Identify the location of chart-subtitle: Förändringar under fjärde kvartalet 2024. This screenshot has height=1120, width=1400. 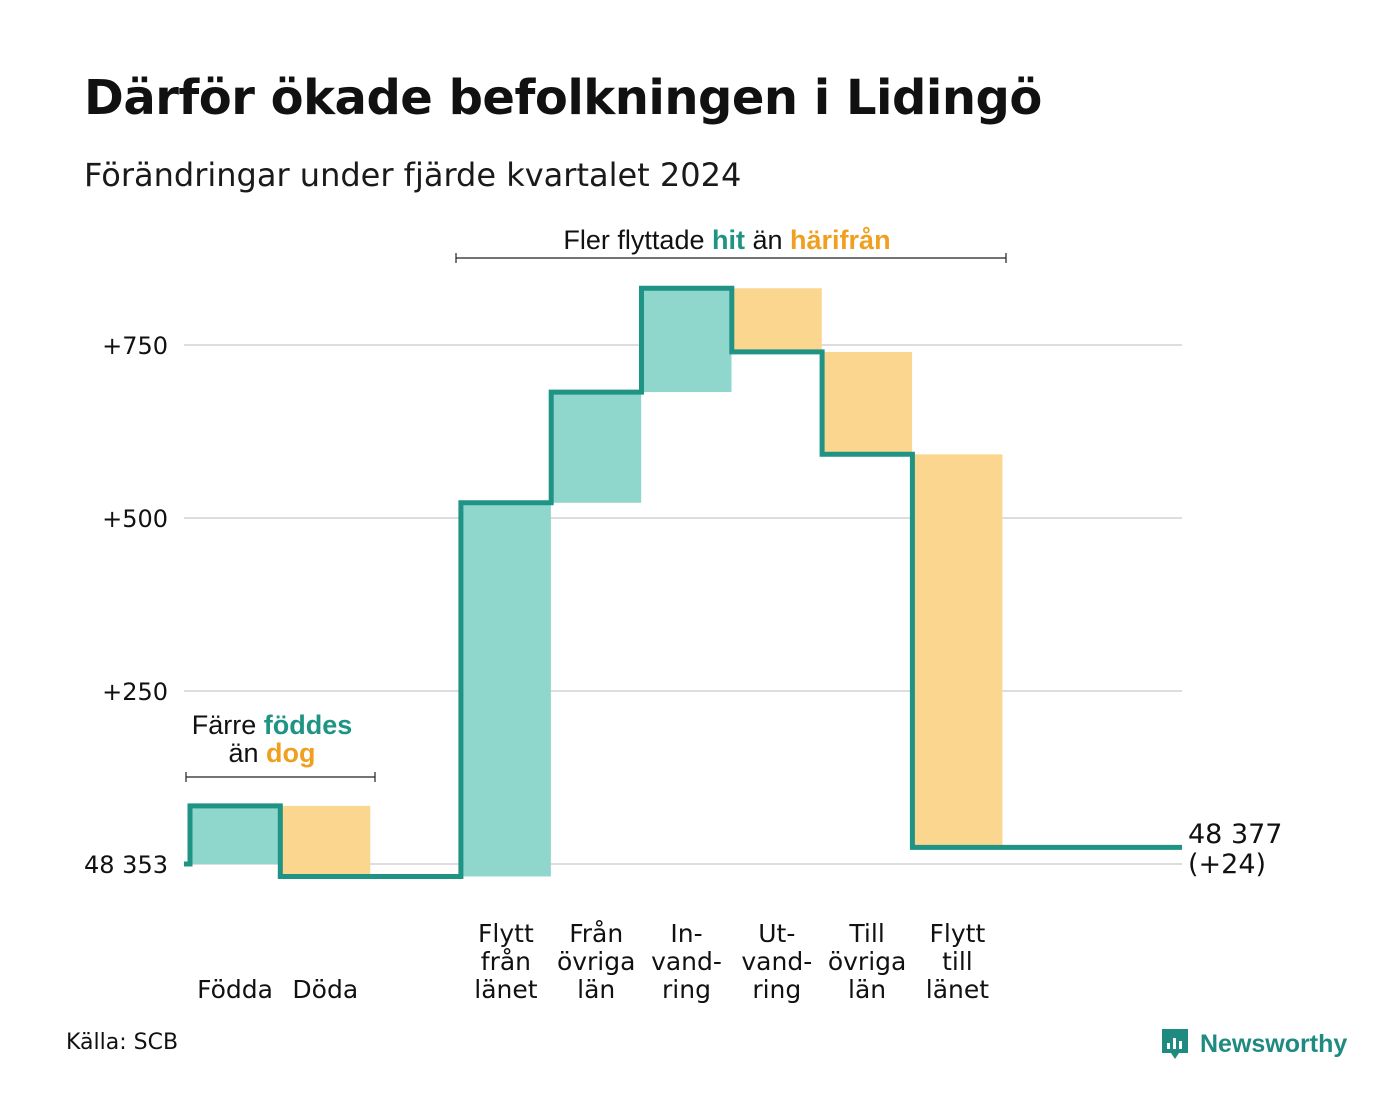
(413, 175).